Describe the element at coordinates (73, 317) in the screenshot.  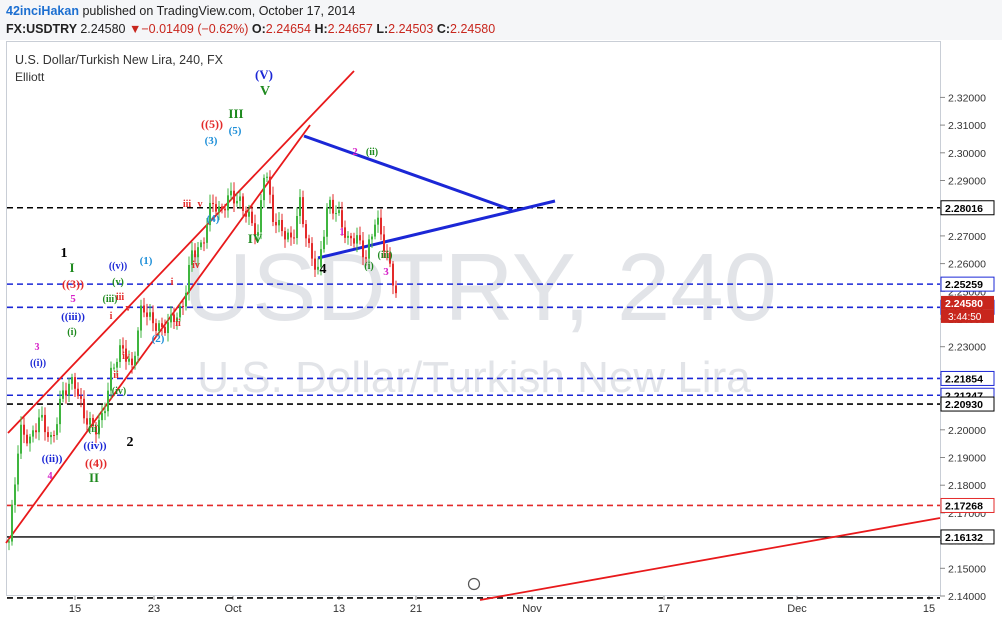
I see `wave-label: ((iii))` at that location.